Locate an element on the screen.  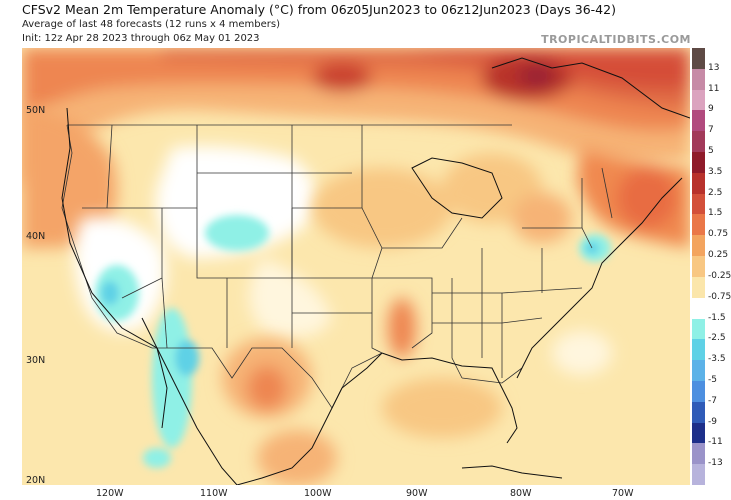
colorbar is located at coordinates (698, 267).